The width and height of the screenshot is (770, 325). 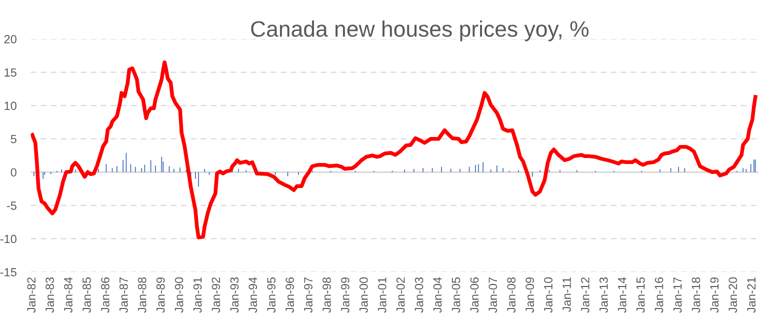 I want to click on x-tick-label: Jan-99, so click(x=345, y=295).